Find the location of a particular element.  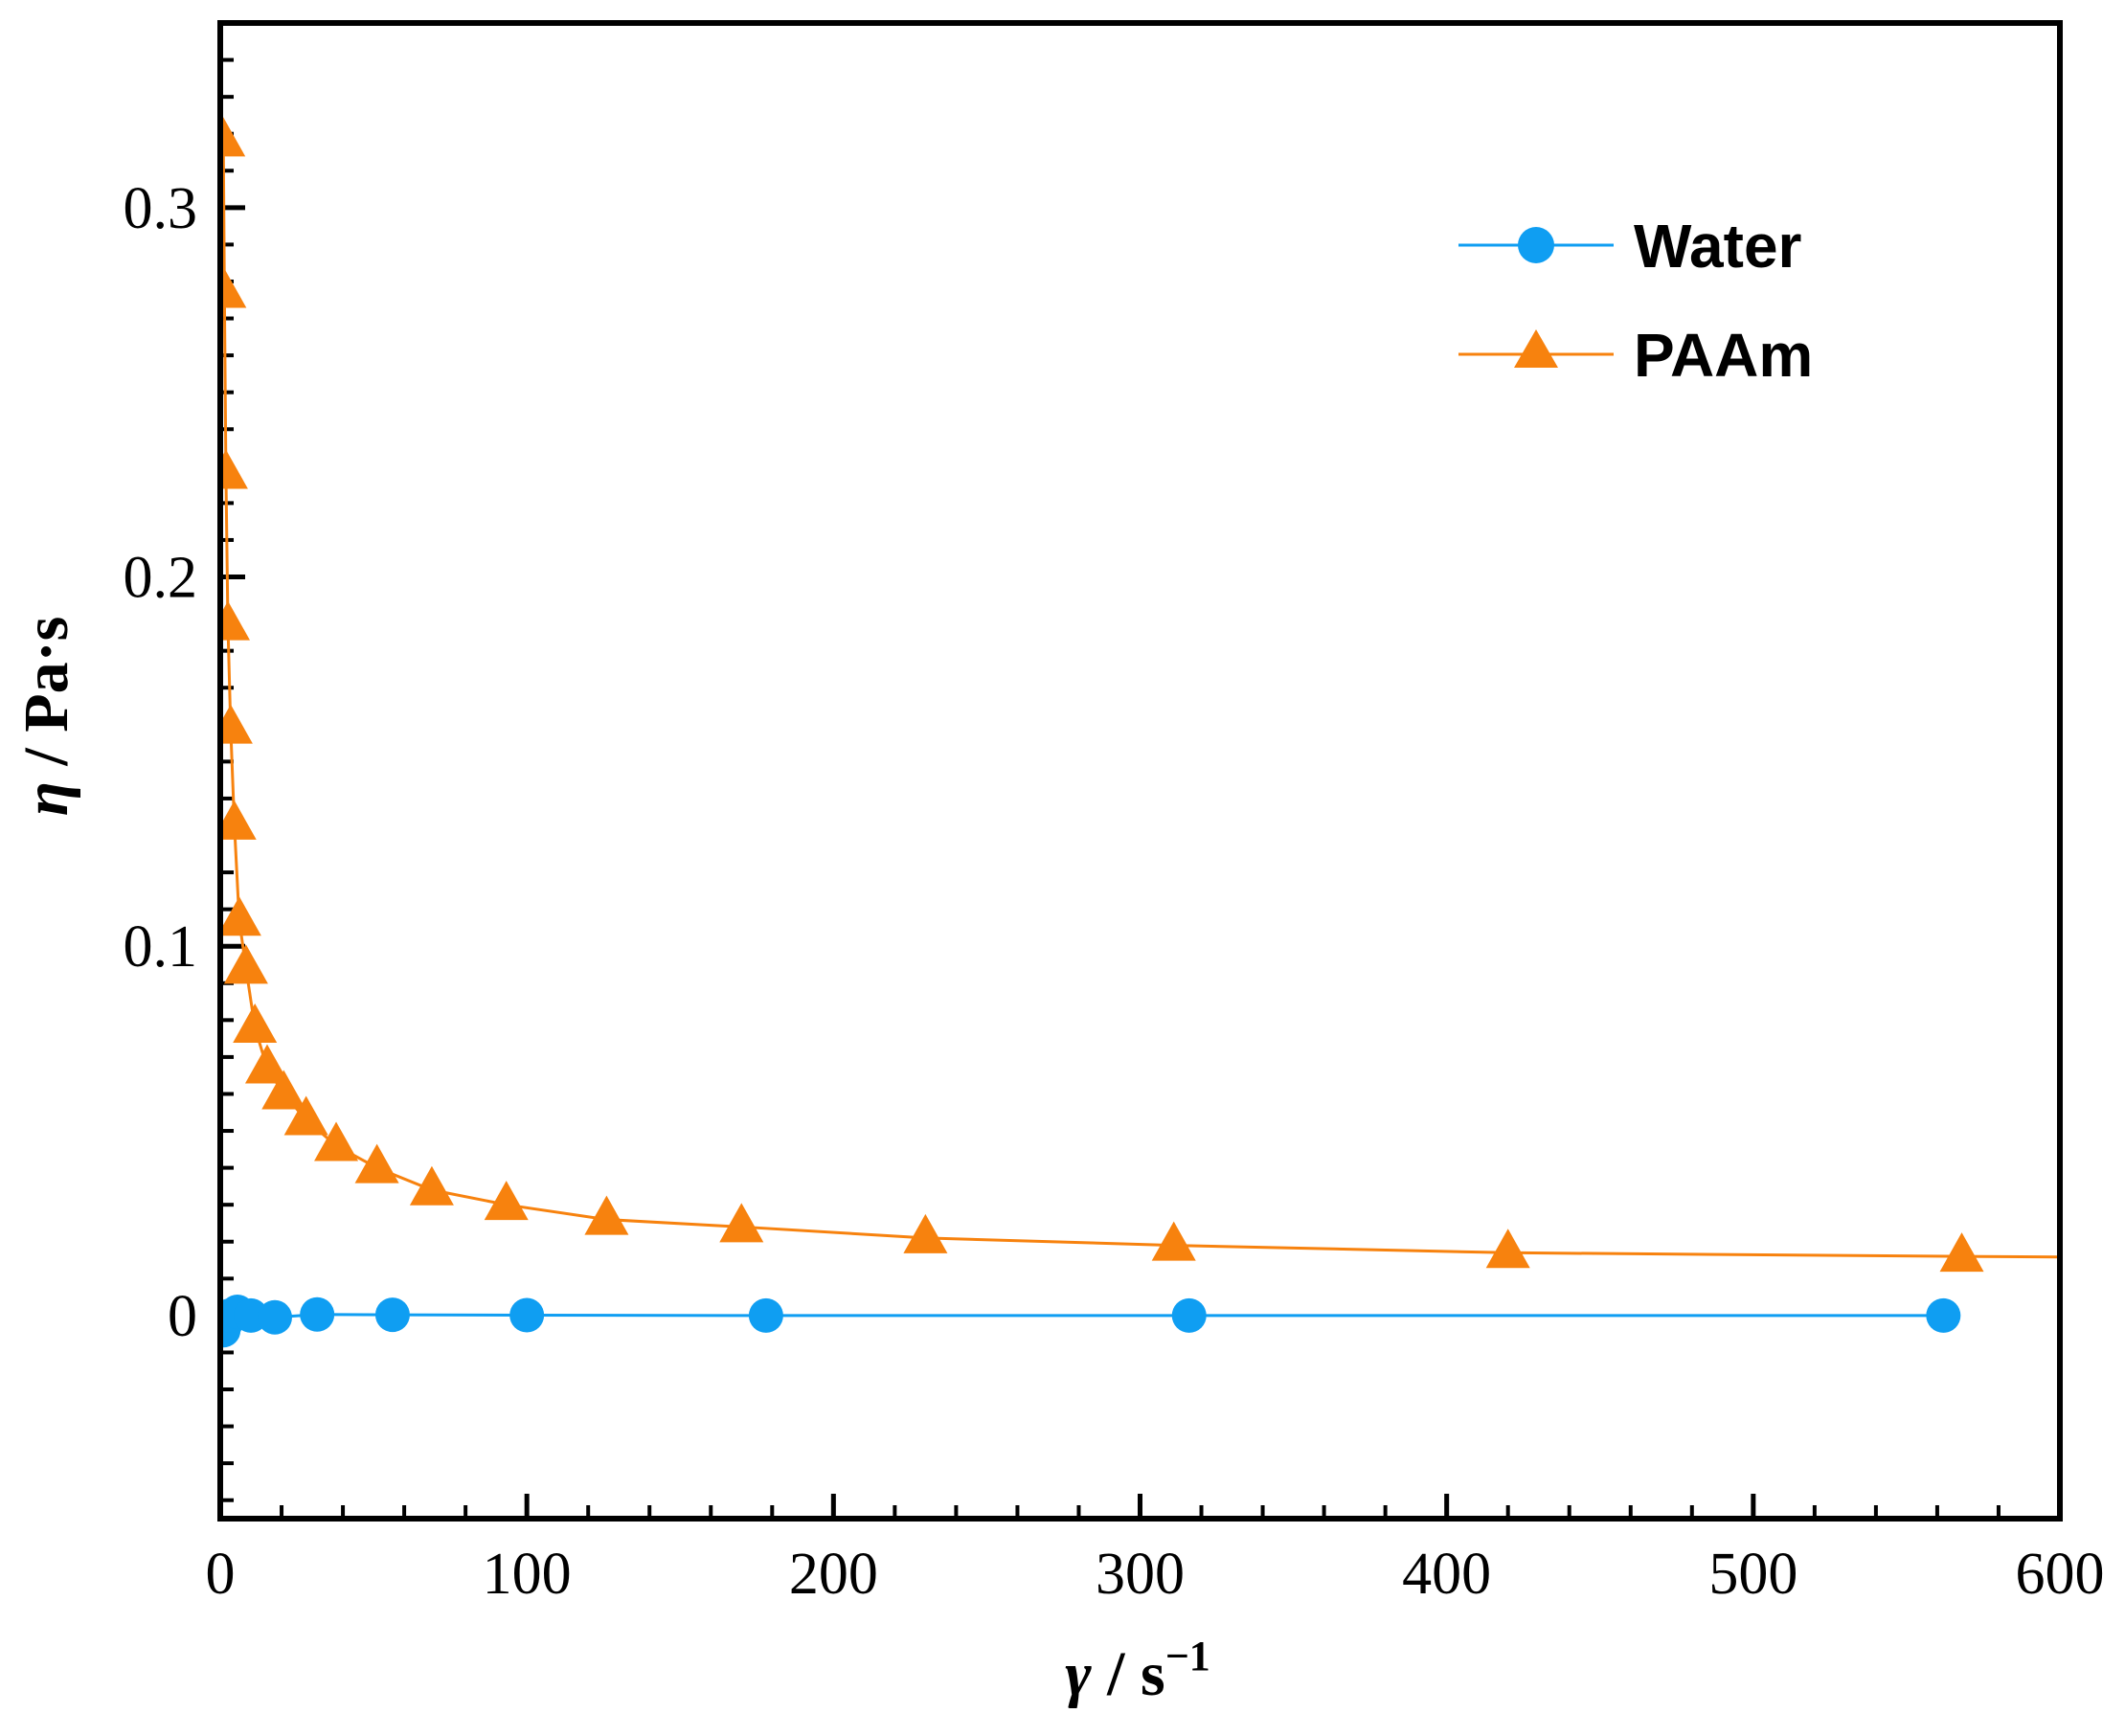

x-tick-label: 300 is located at coordinates (1141, 1575).